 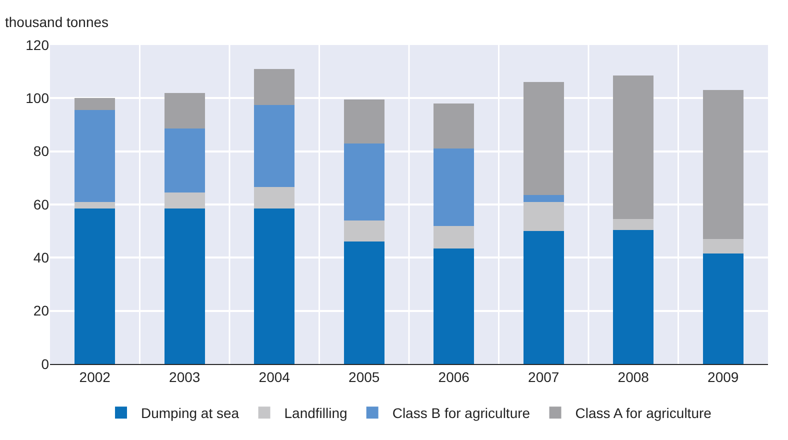 What do you see at coordinates (461, 413) in the screenshot?
I see `legend-label: Class B for agriculture` at bounding box center [461, 413].